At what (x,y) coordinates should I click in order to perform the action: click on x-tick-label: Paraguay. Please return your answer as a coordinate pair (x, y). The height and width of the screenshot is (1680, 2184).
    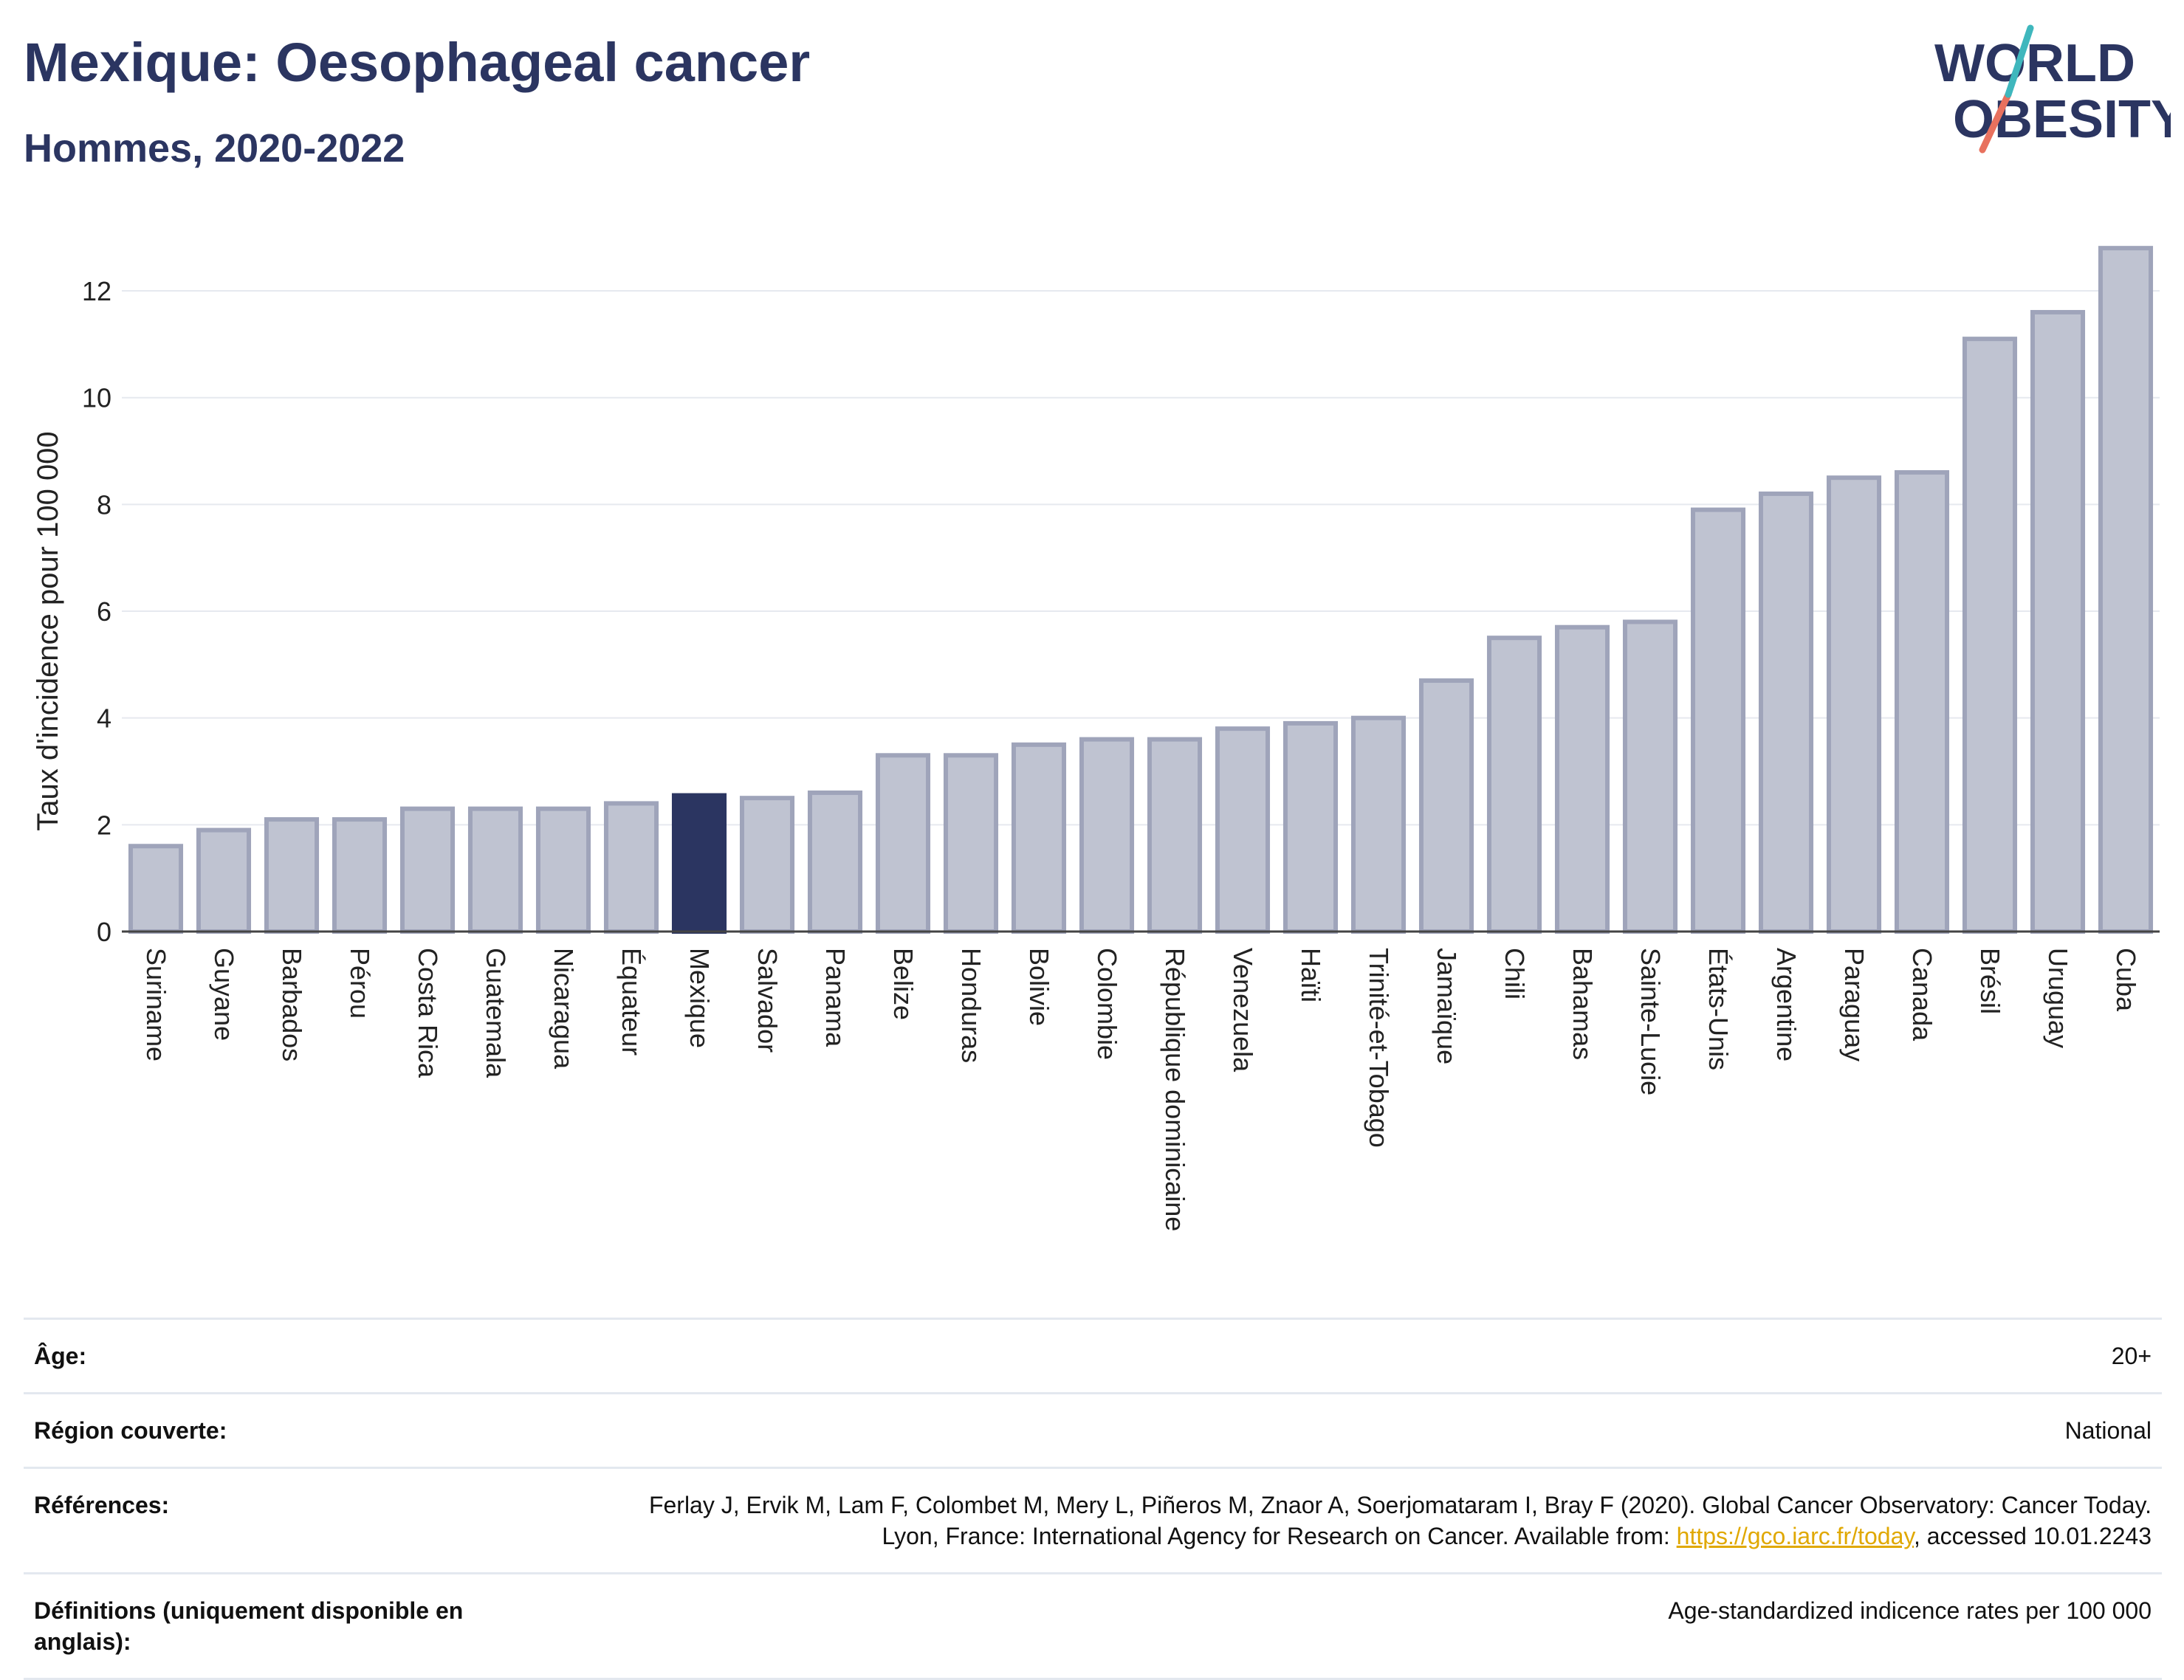
    Looking at the image, I should click on (1854, 1004).